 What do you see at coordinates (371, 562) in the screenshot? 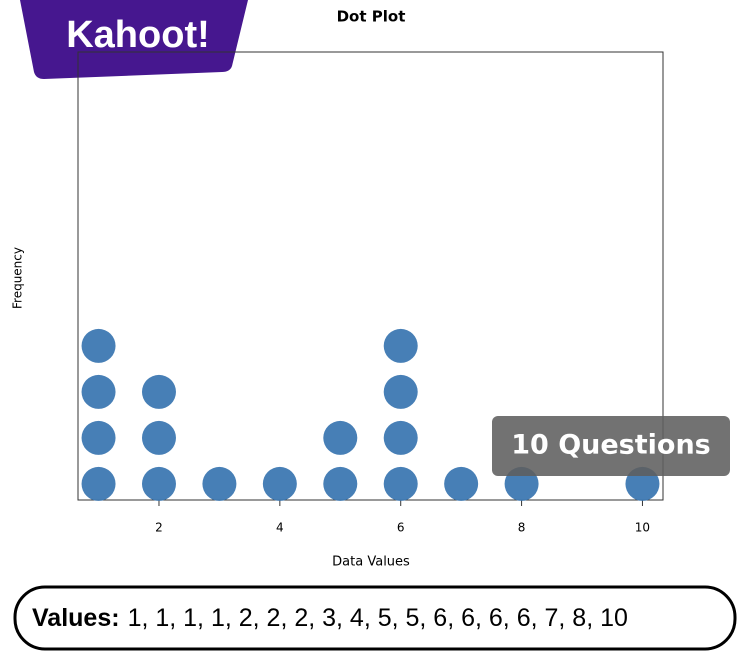
I see `x-axis-label: Data Values` at bounding box center [371, 562].